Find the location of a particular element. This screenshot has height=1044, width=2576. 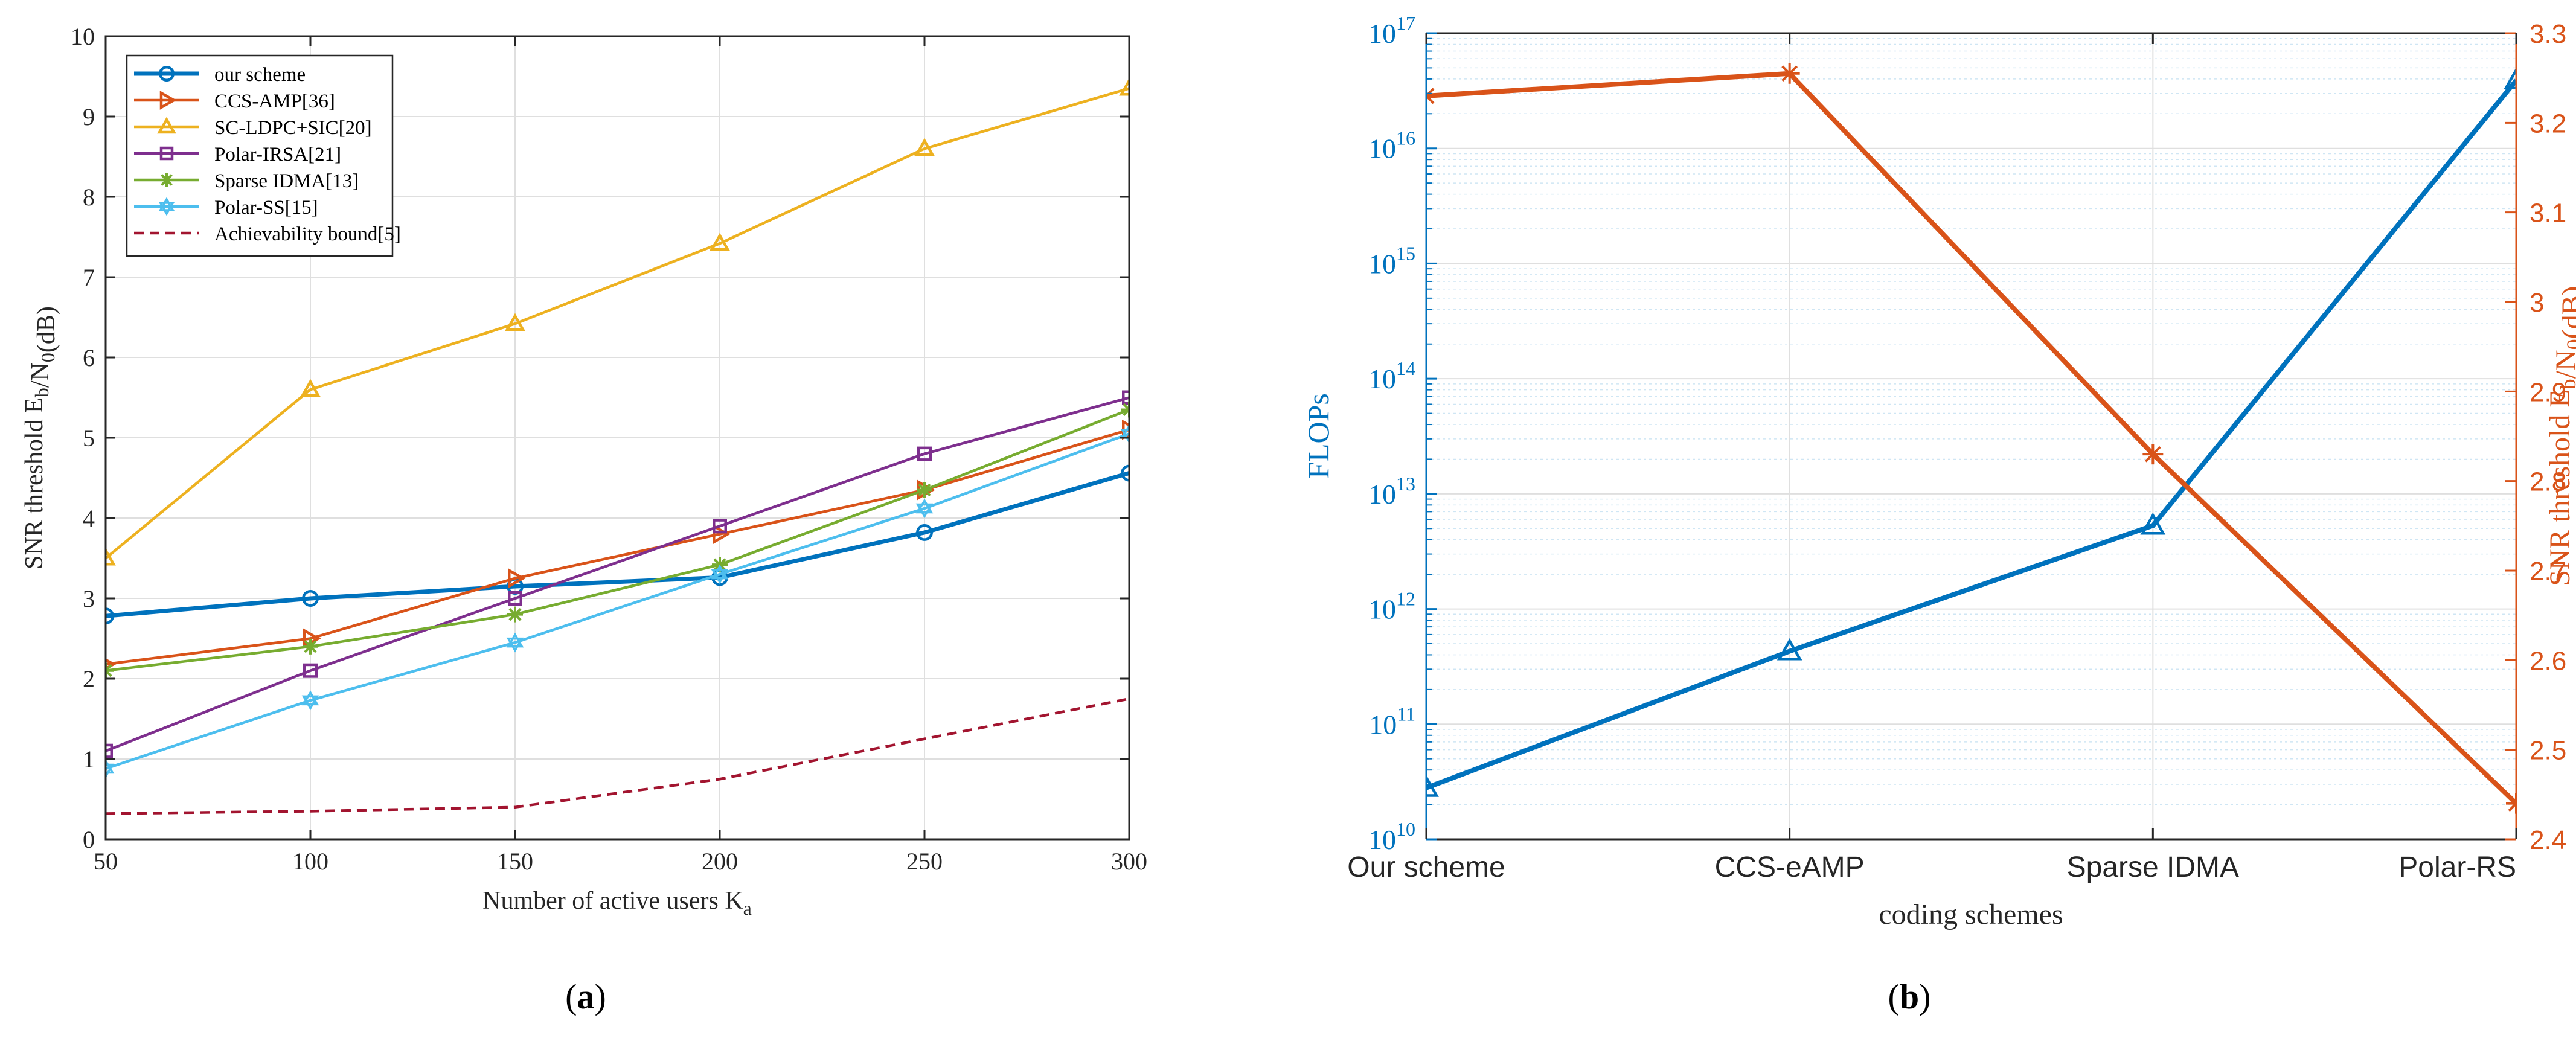

y-left-tick-label: 1016 is located at coordinates (1391, 146).